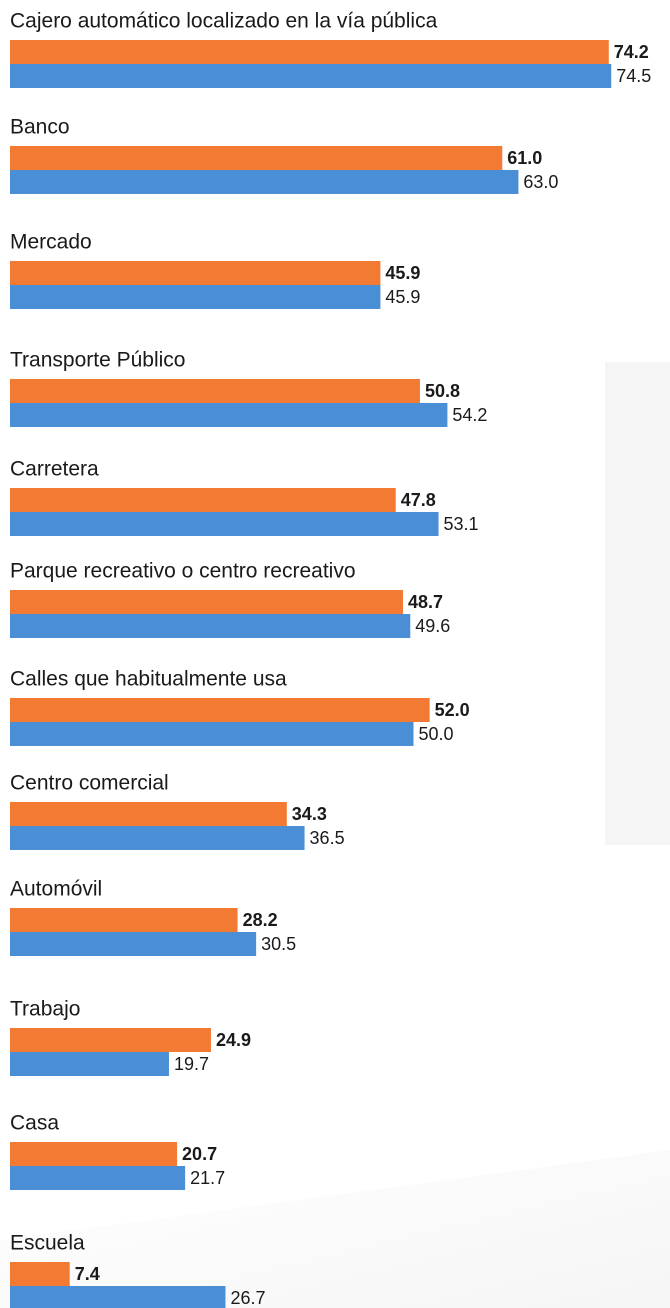 The width and height of the screenshot is (670, 1308). I want to click on value-label: 50.0, so click(436, 734).